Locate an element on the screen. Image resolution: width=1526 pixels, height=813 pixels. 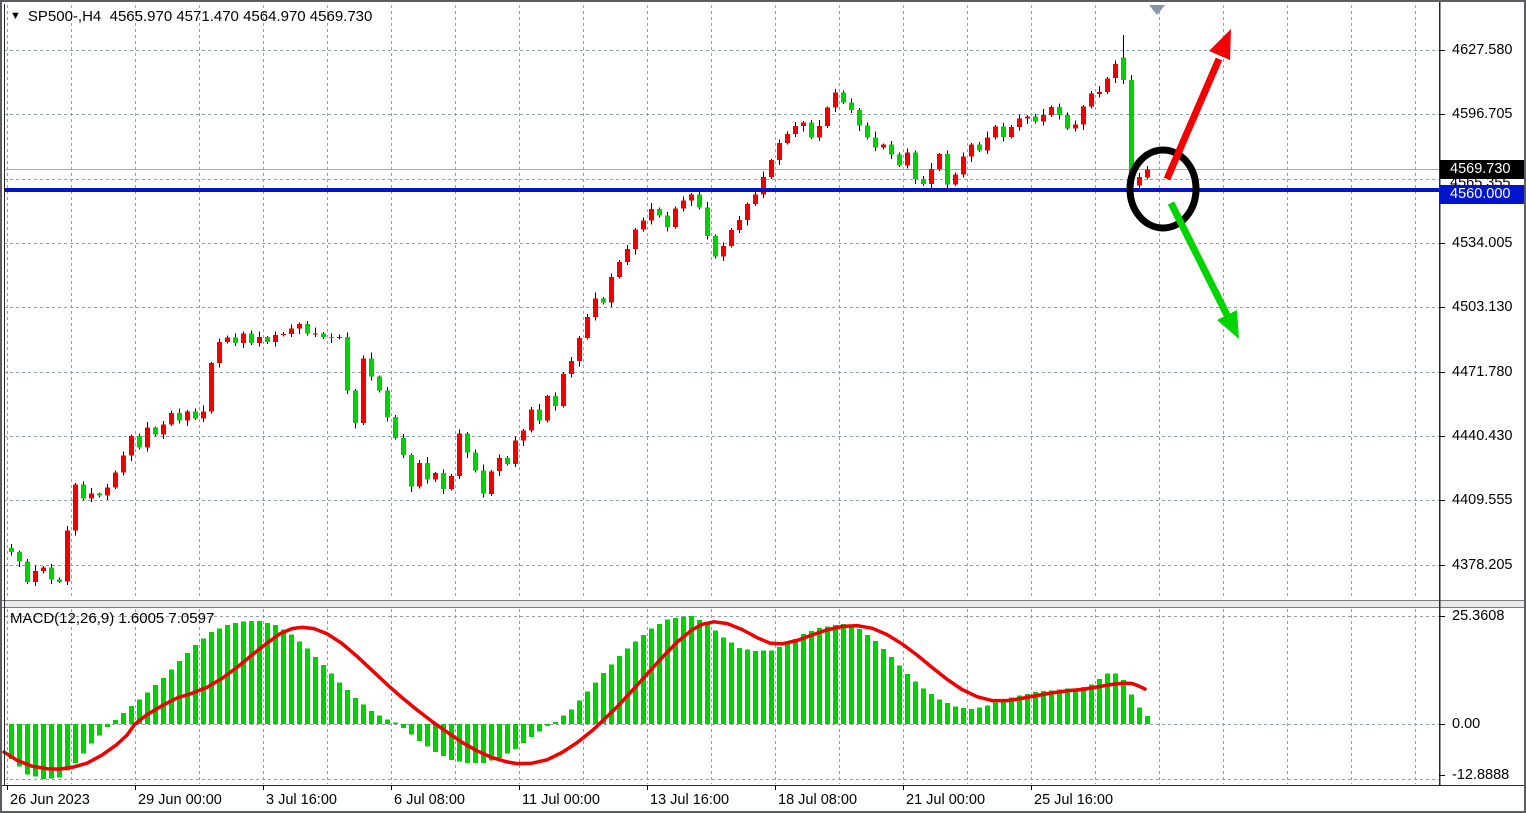
price-axis-label: 4409.555 is located at coordinates (1482, 500).